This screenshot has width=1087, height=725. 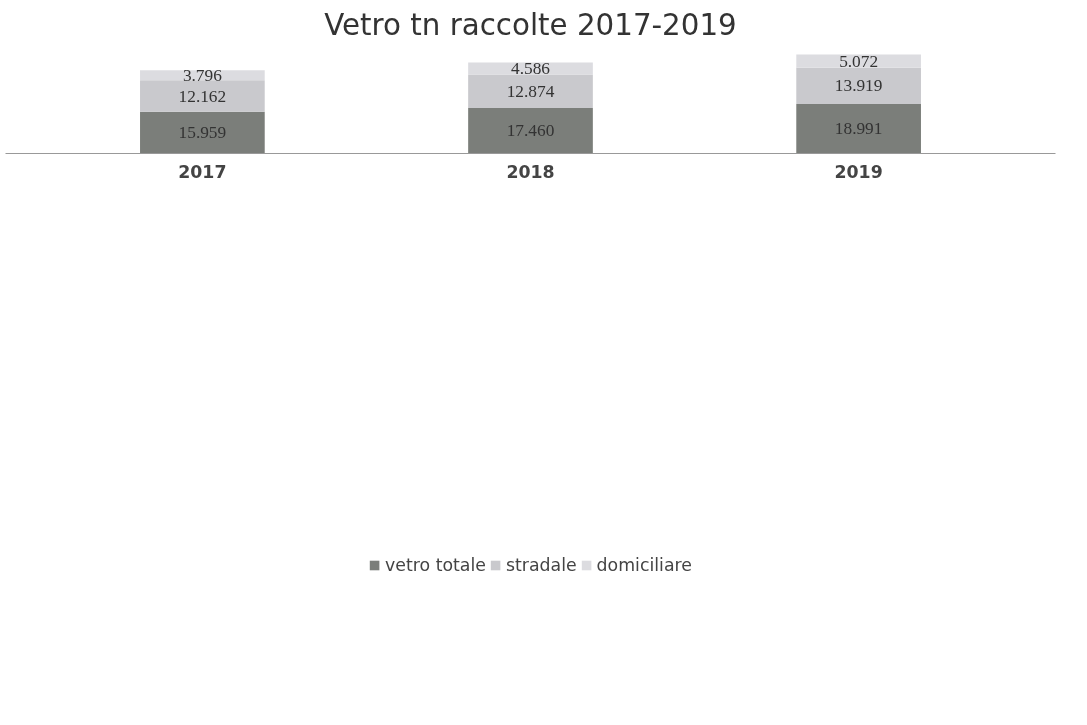 What do you see at coordinates (858, 171) in the screenshot?
I see `x-tick-label: 2019` at bounding box center [858, 171].